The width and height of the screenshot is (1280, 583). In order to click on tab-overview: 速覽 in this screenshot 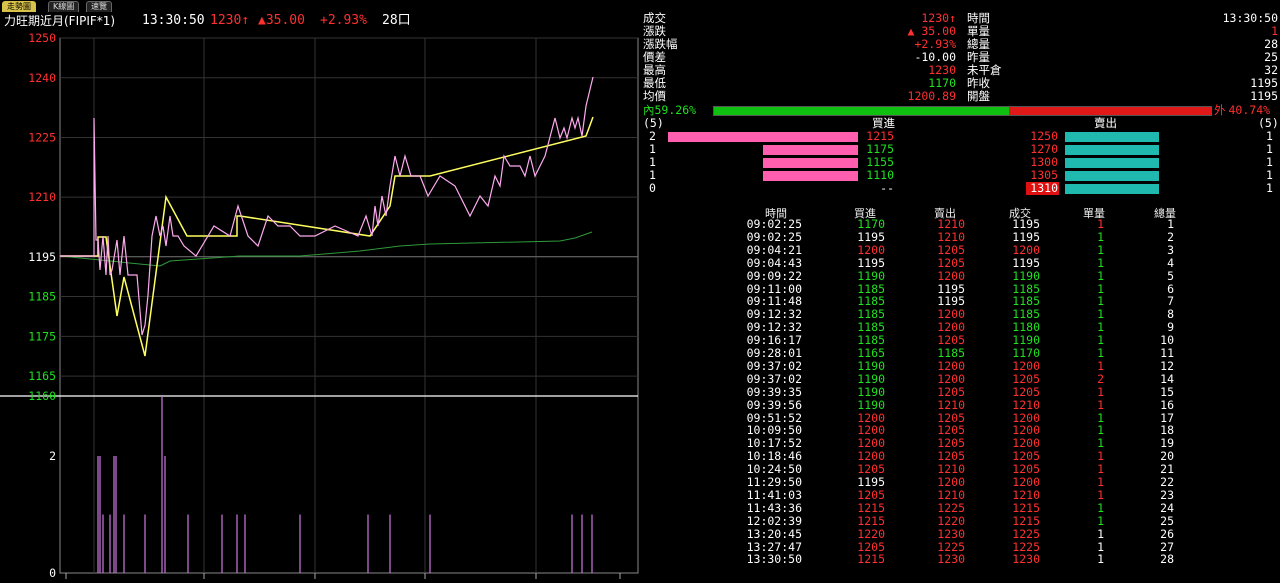, I will do `click(99, 6)`.